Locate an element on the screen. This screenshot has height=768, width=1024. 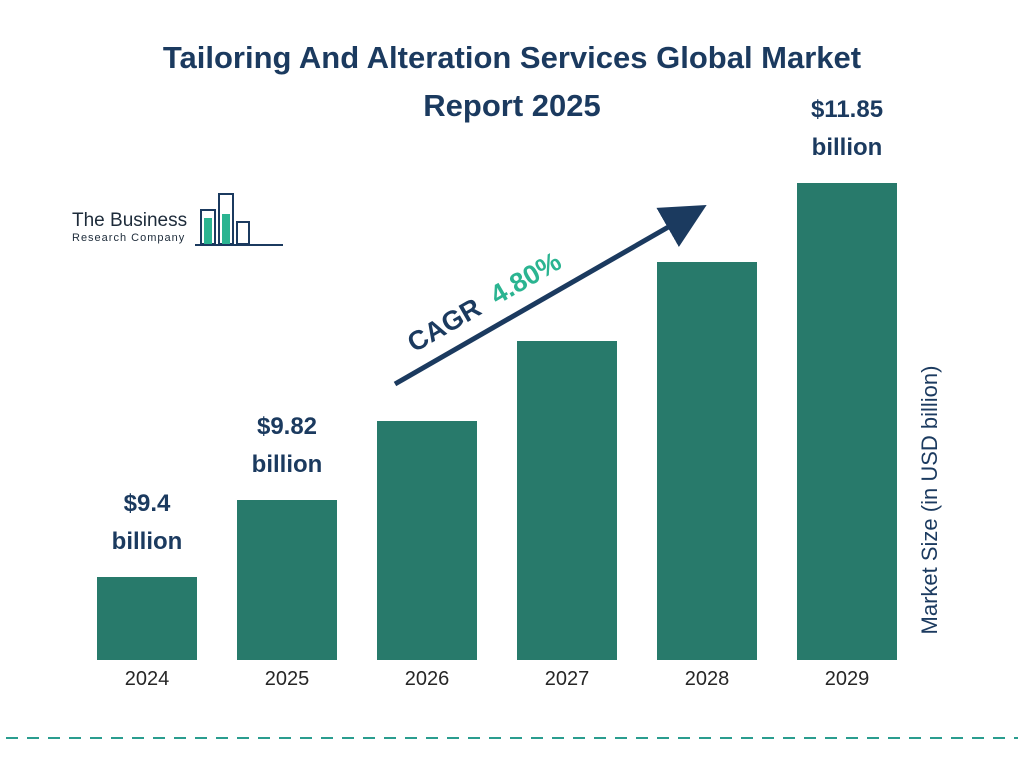
x-axis-label-2026: 2026 is located at coordinates (427, 679).